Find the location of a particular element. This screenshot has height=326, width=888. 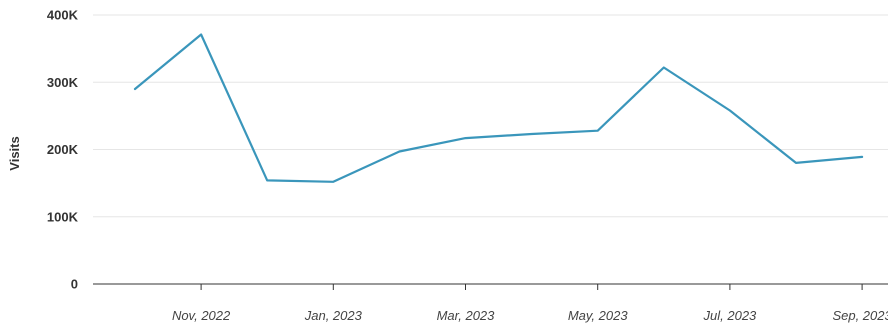

y-tick-label: 200K is located at coordinates (63, 149).